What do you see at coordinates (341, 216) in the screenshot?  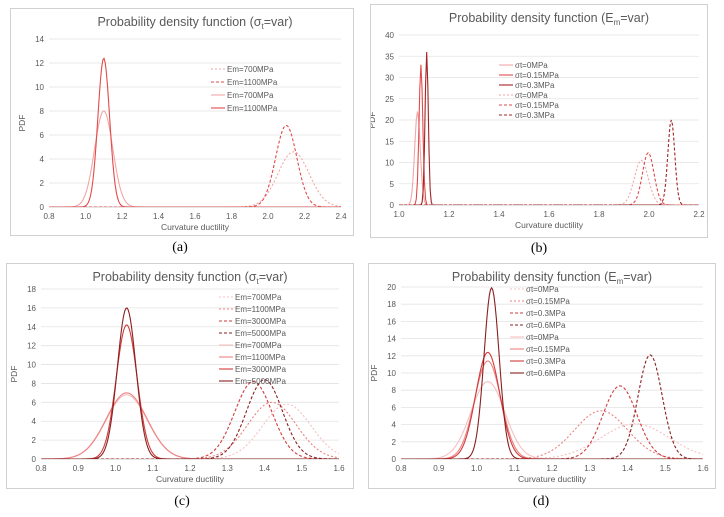 I see `x-tick-label: 2.4` at bounding box center [341, 216].